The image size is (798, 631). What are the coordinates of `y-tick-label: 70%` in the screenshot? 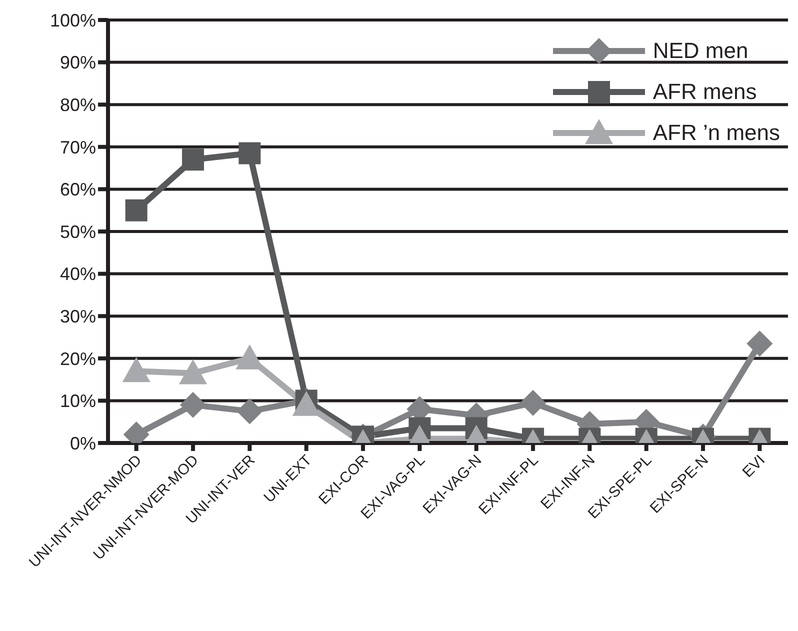 It's located at (78, 147).